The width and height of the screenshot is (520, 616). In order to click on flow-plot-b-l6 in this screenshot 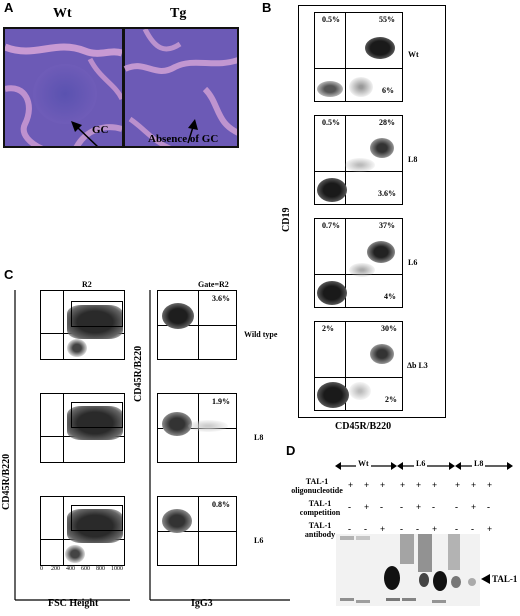, I will do `click(358, 263)`.